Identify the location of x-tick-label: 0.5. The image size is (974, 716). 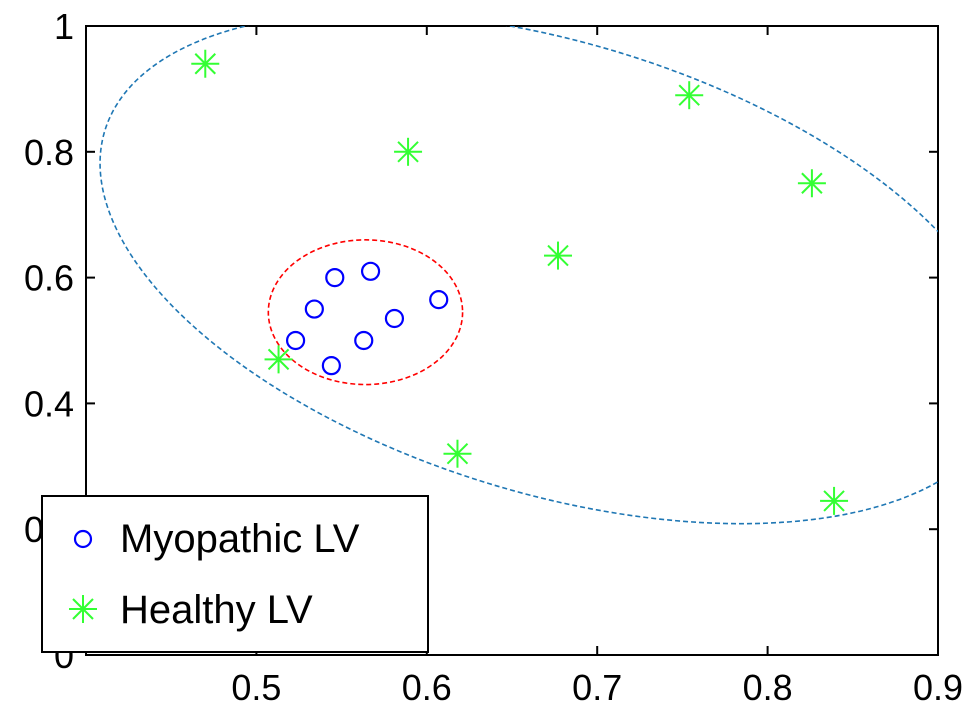
(256, 687).